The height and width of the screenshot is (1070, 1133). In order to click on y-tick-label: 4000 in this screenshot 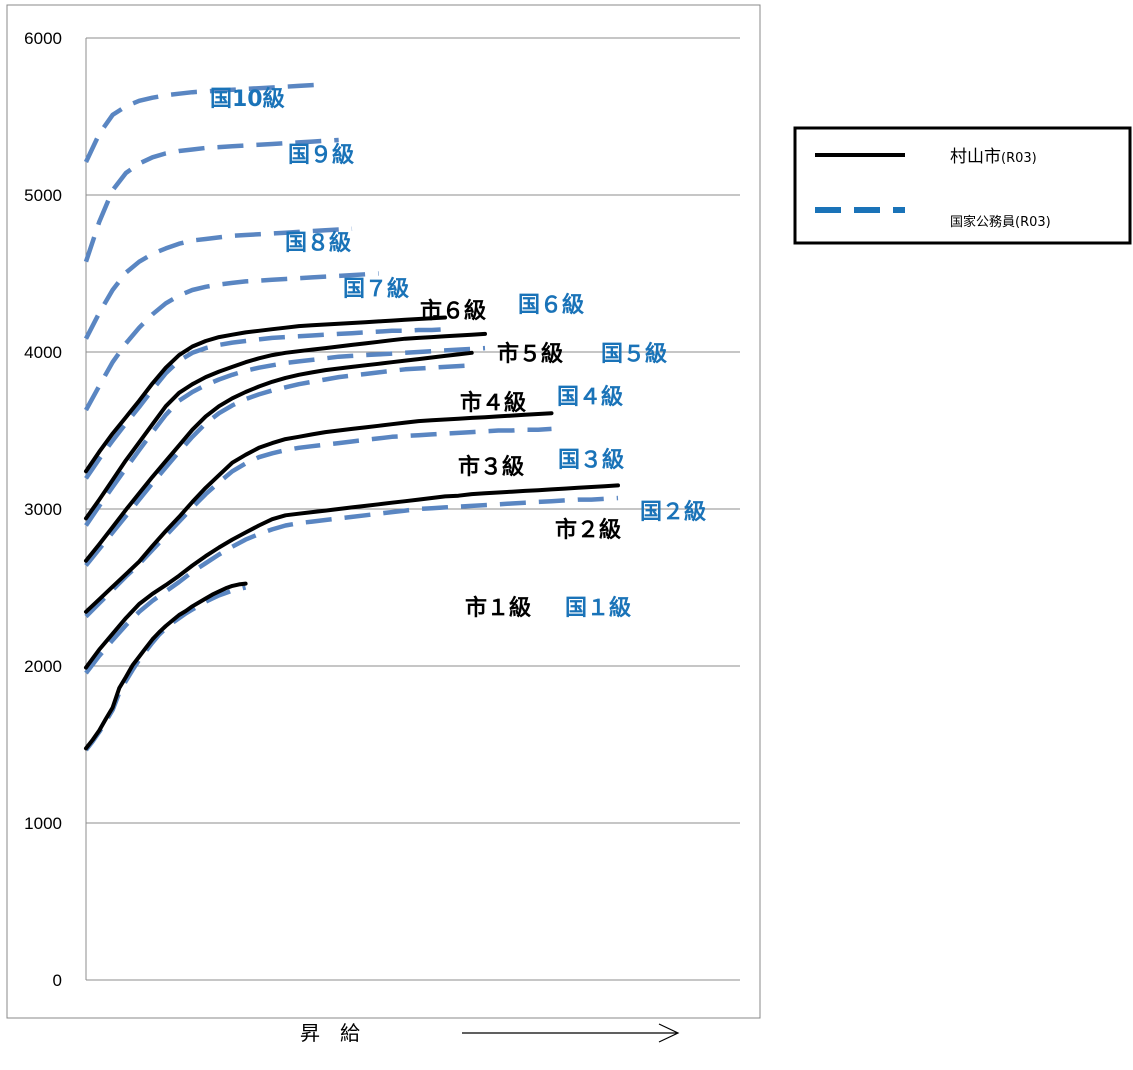, I will do `click(43, 352)`.